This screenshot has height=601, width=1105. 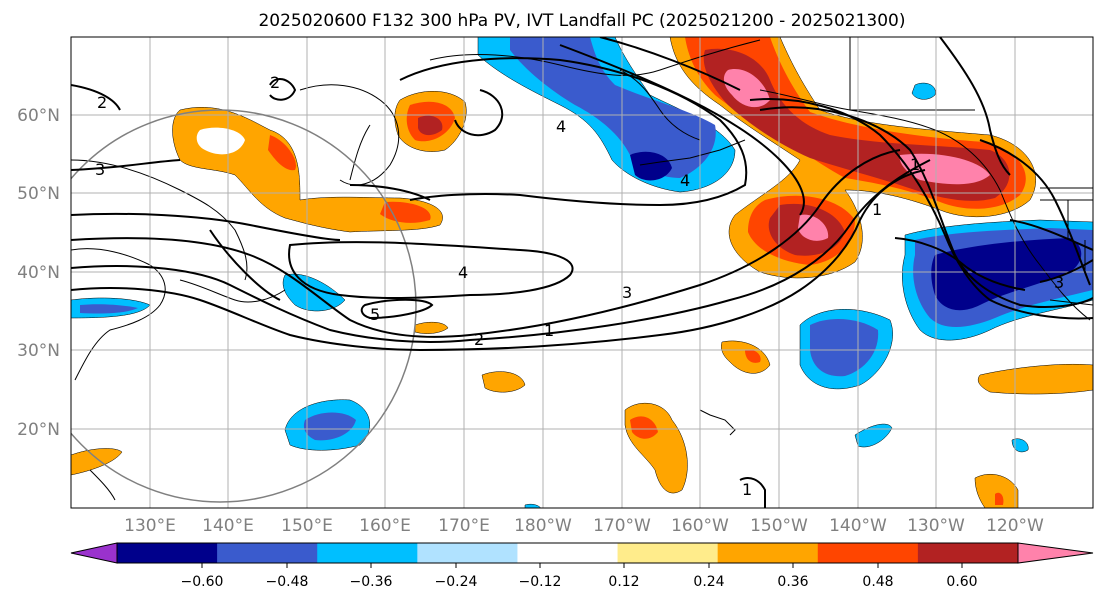 What do you see at coordinates (375, 314) in the screenshot?
I see `contour-label: 5` at bounding box center [375, 314].